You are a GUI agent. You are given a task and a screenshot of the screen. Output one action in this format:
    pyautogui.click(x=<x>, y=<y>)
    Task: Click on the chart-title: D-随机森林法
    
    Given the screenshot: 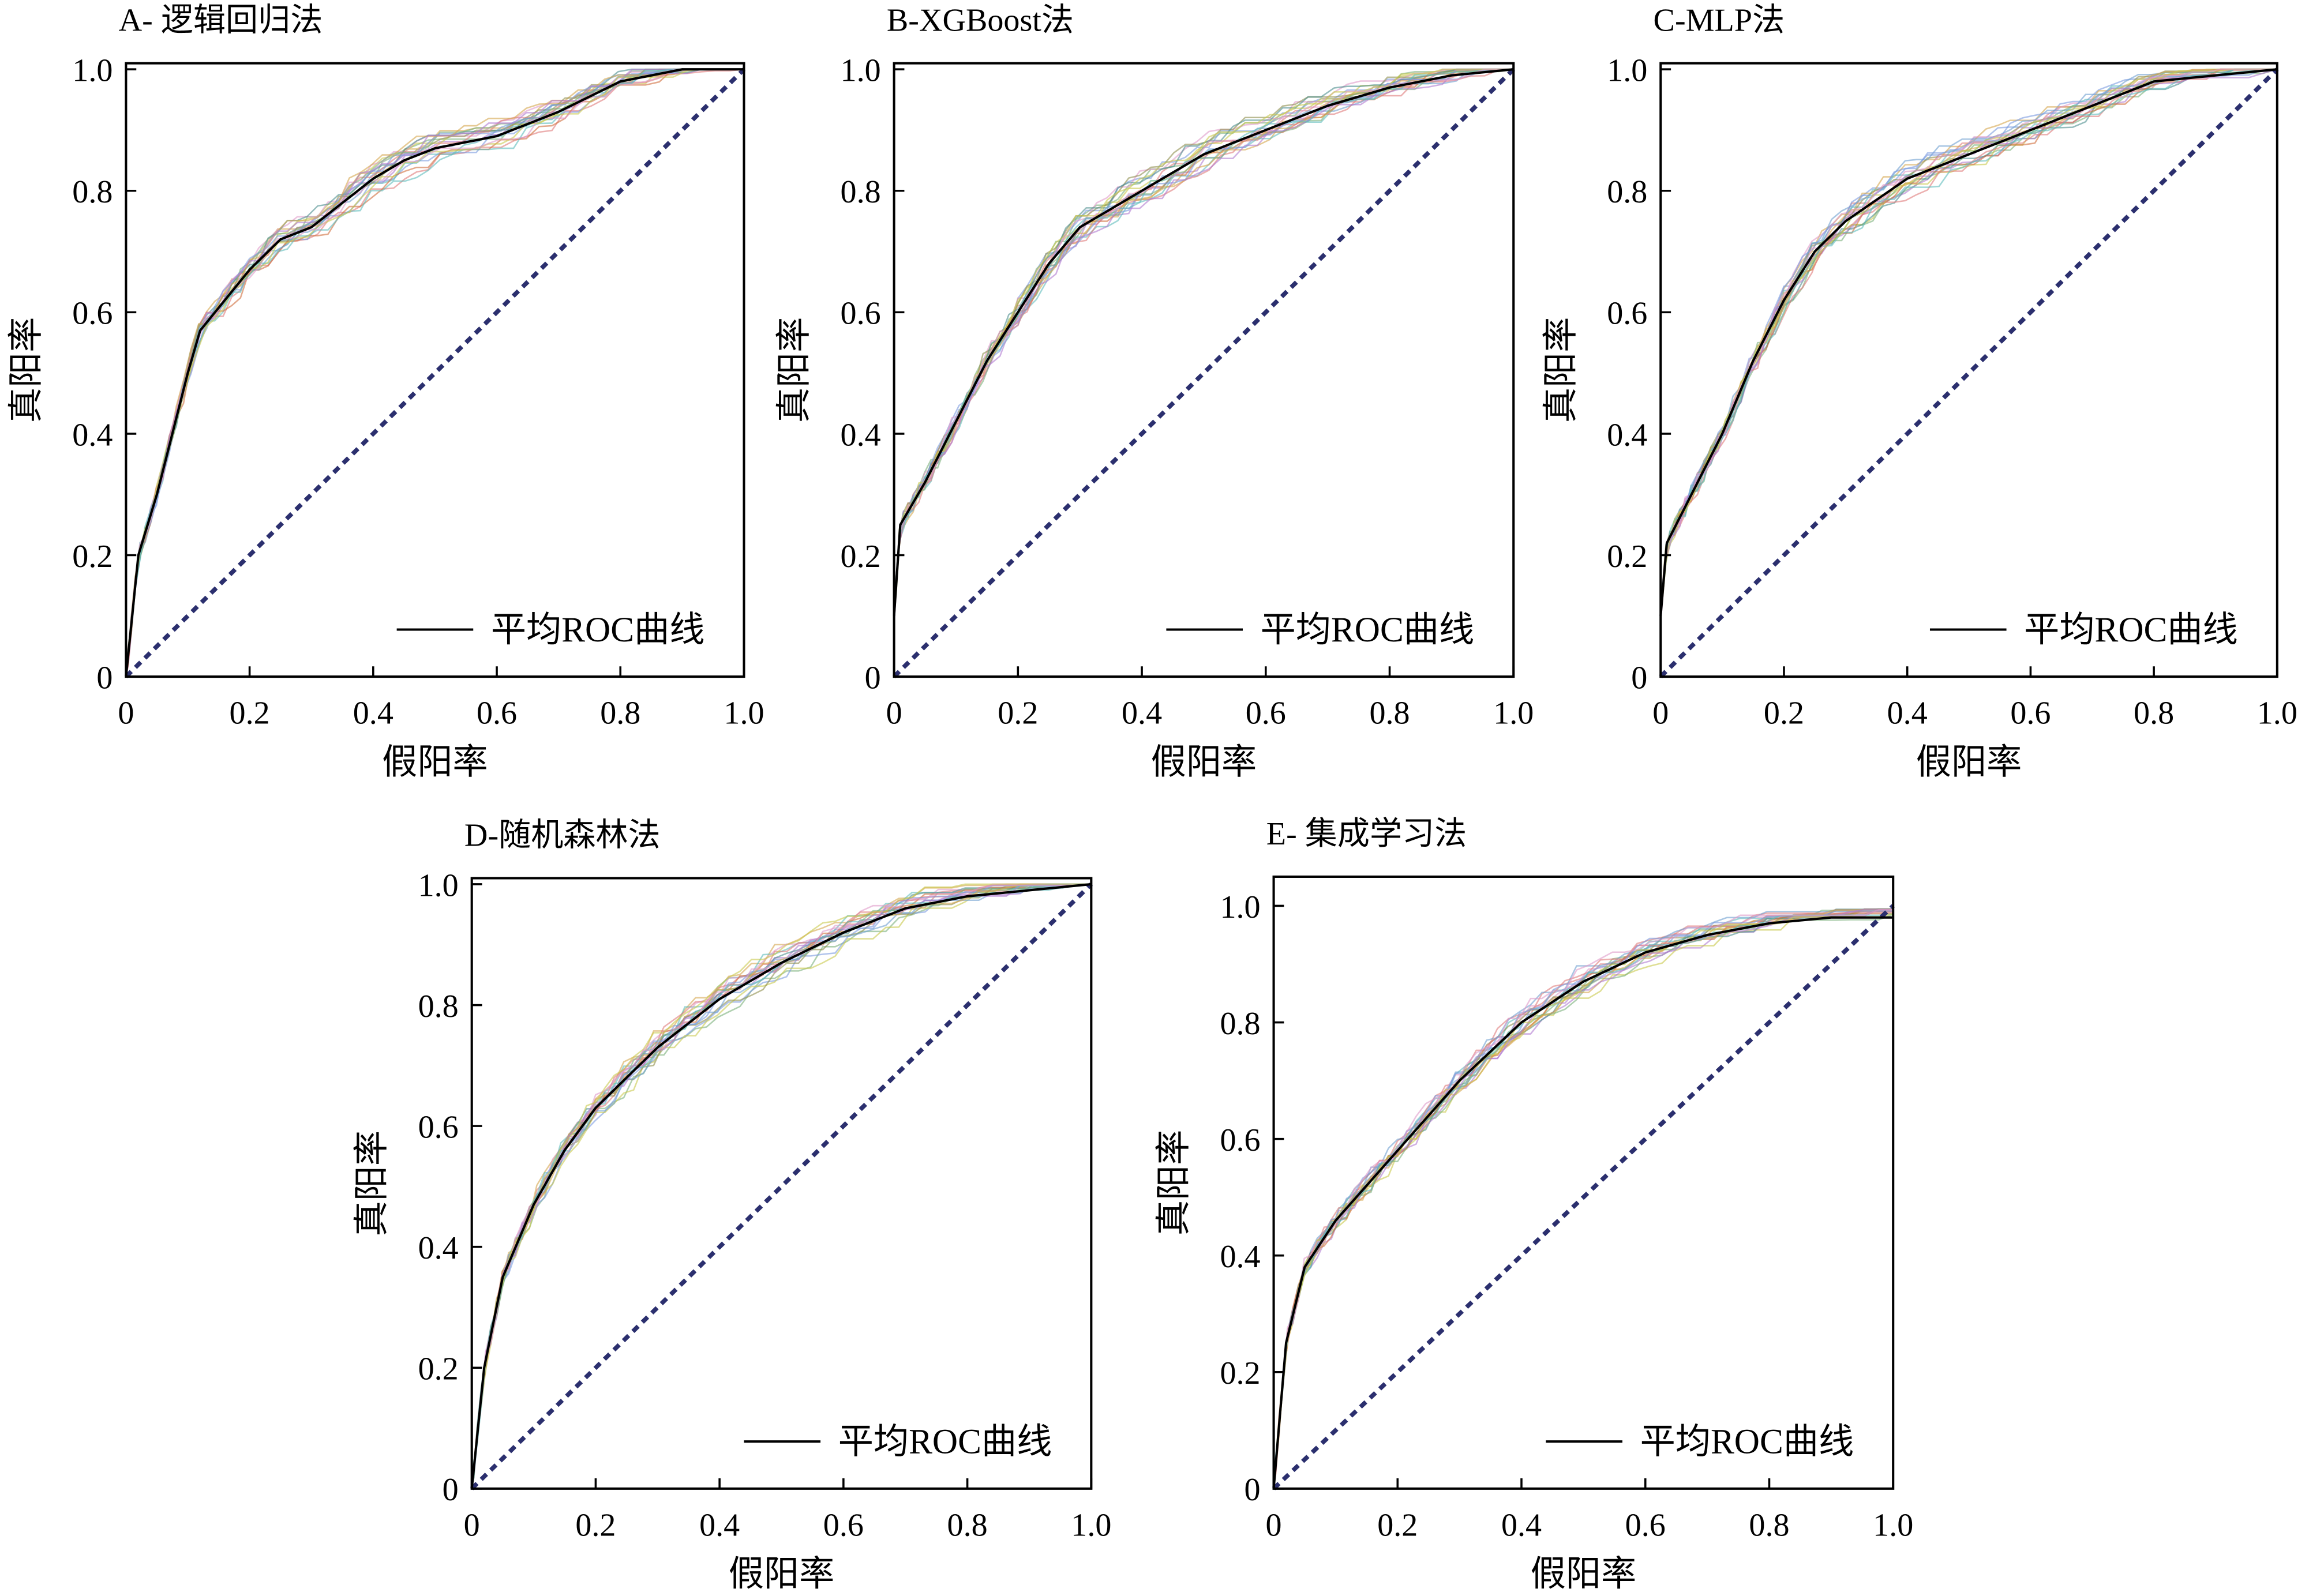 What is the action you would take?
    pyautogui.click(x=563, y=835)
    